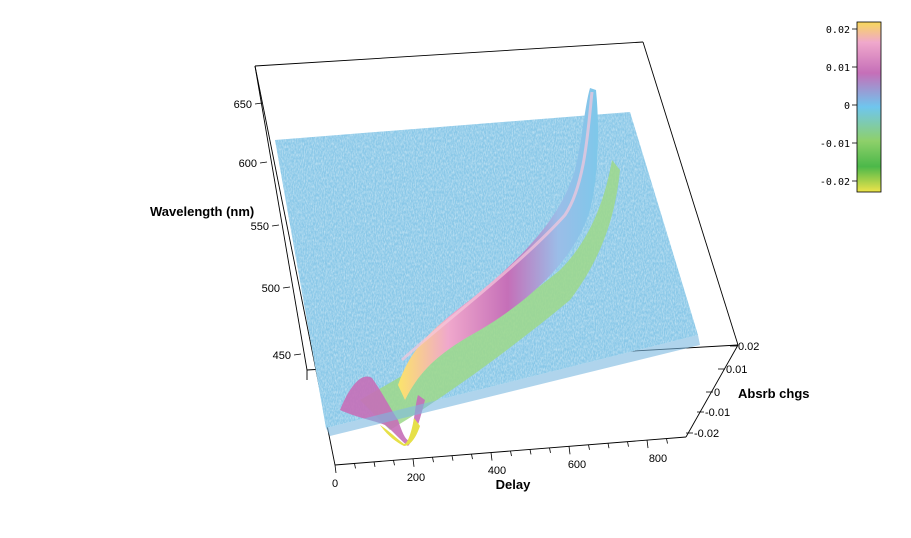 Image resolution: width=911 pixels, height=538 pixels. What do you see at coordinates (335, 484) in the screenshot?
I see `x-tick-label: 0` at bounding box center [335, 484].